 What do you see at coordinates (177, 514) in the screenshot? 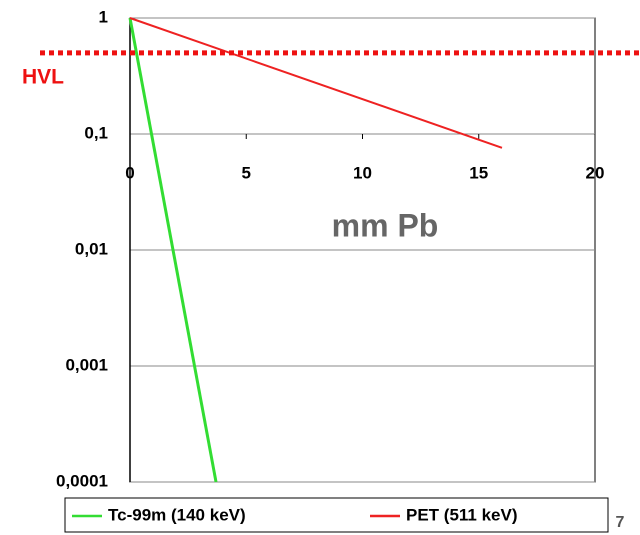
I see `legend-label: Tc-99m (140 keV)` at bounding box center [177, 514].